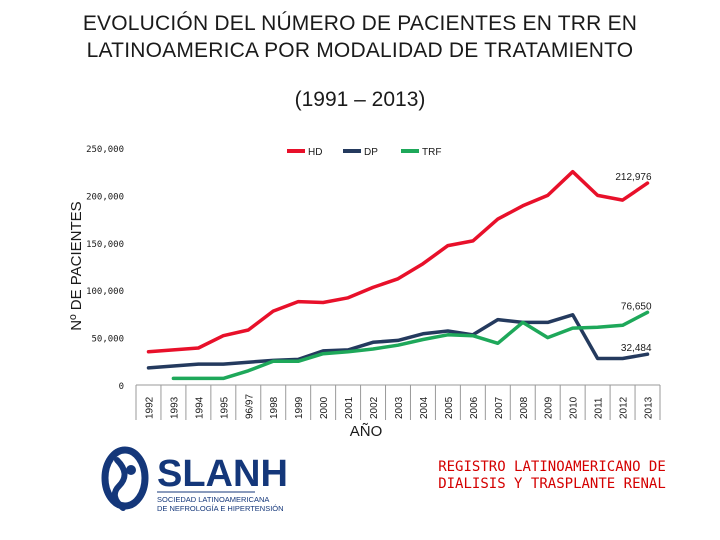  Describe the element at coordinates (222, 474) in the screenshot. I see `logo-name: SLANH` at that location.